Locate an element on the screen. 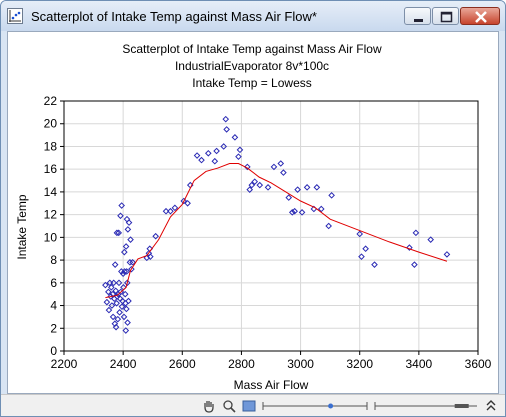 Image resolution: width=506 pixels, height=417 pixels. zoom-slider is located at coordinates (316, 406).